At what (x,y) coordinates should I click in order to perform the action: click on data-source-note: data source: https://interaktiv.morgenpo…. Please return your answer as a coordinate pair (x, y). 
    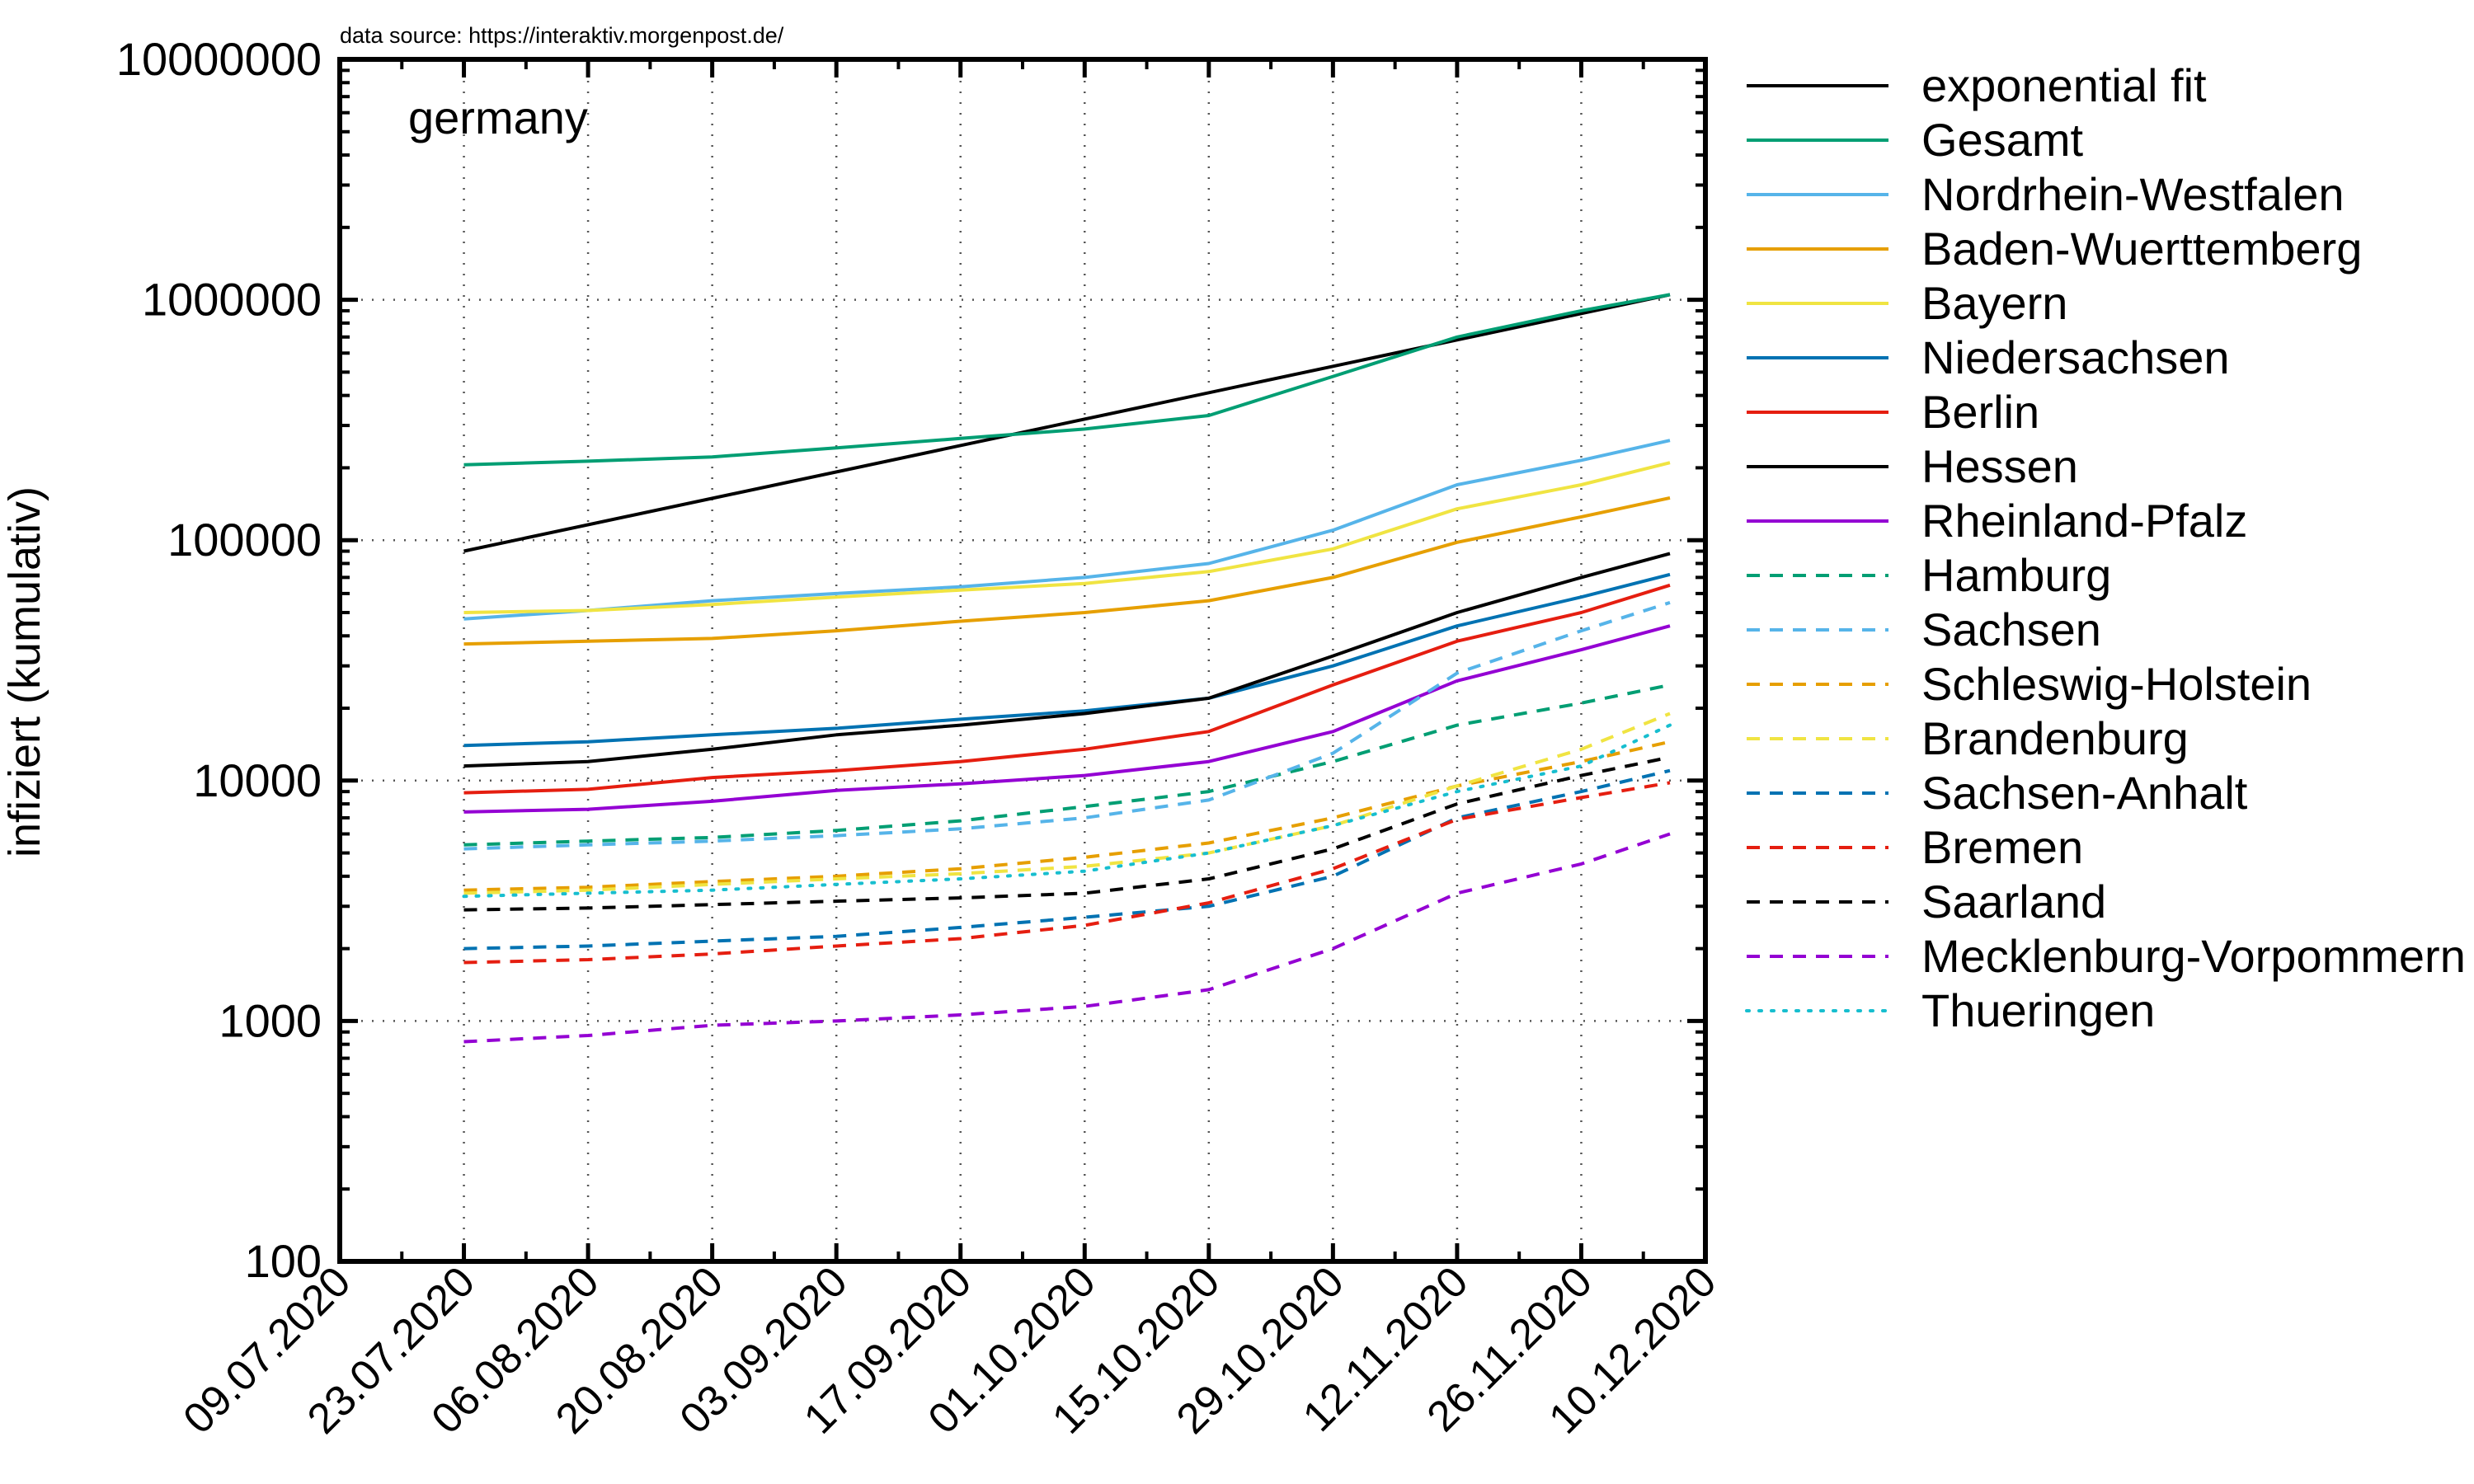
    Looking at the image, I should click on (562, 35).